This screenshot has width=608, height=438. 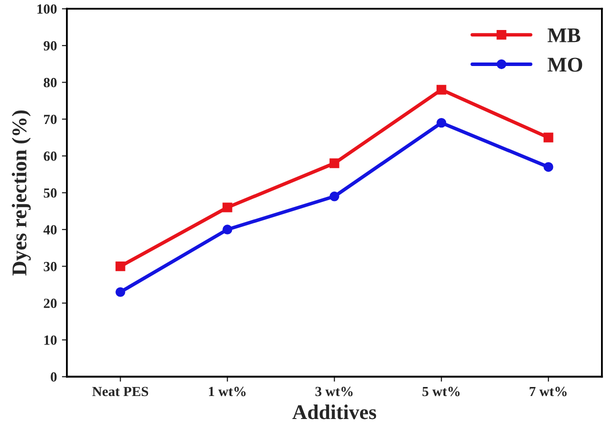 I want to click on y-tick-label: 70, so click(x=50, y=119).